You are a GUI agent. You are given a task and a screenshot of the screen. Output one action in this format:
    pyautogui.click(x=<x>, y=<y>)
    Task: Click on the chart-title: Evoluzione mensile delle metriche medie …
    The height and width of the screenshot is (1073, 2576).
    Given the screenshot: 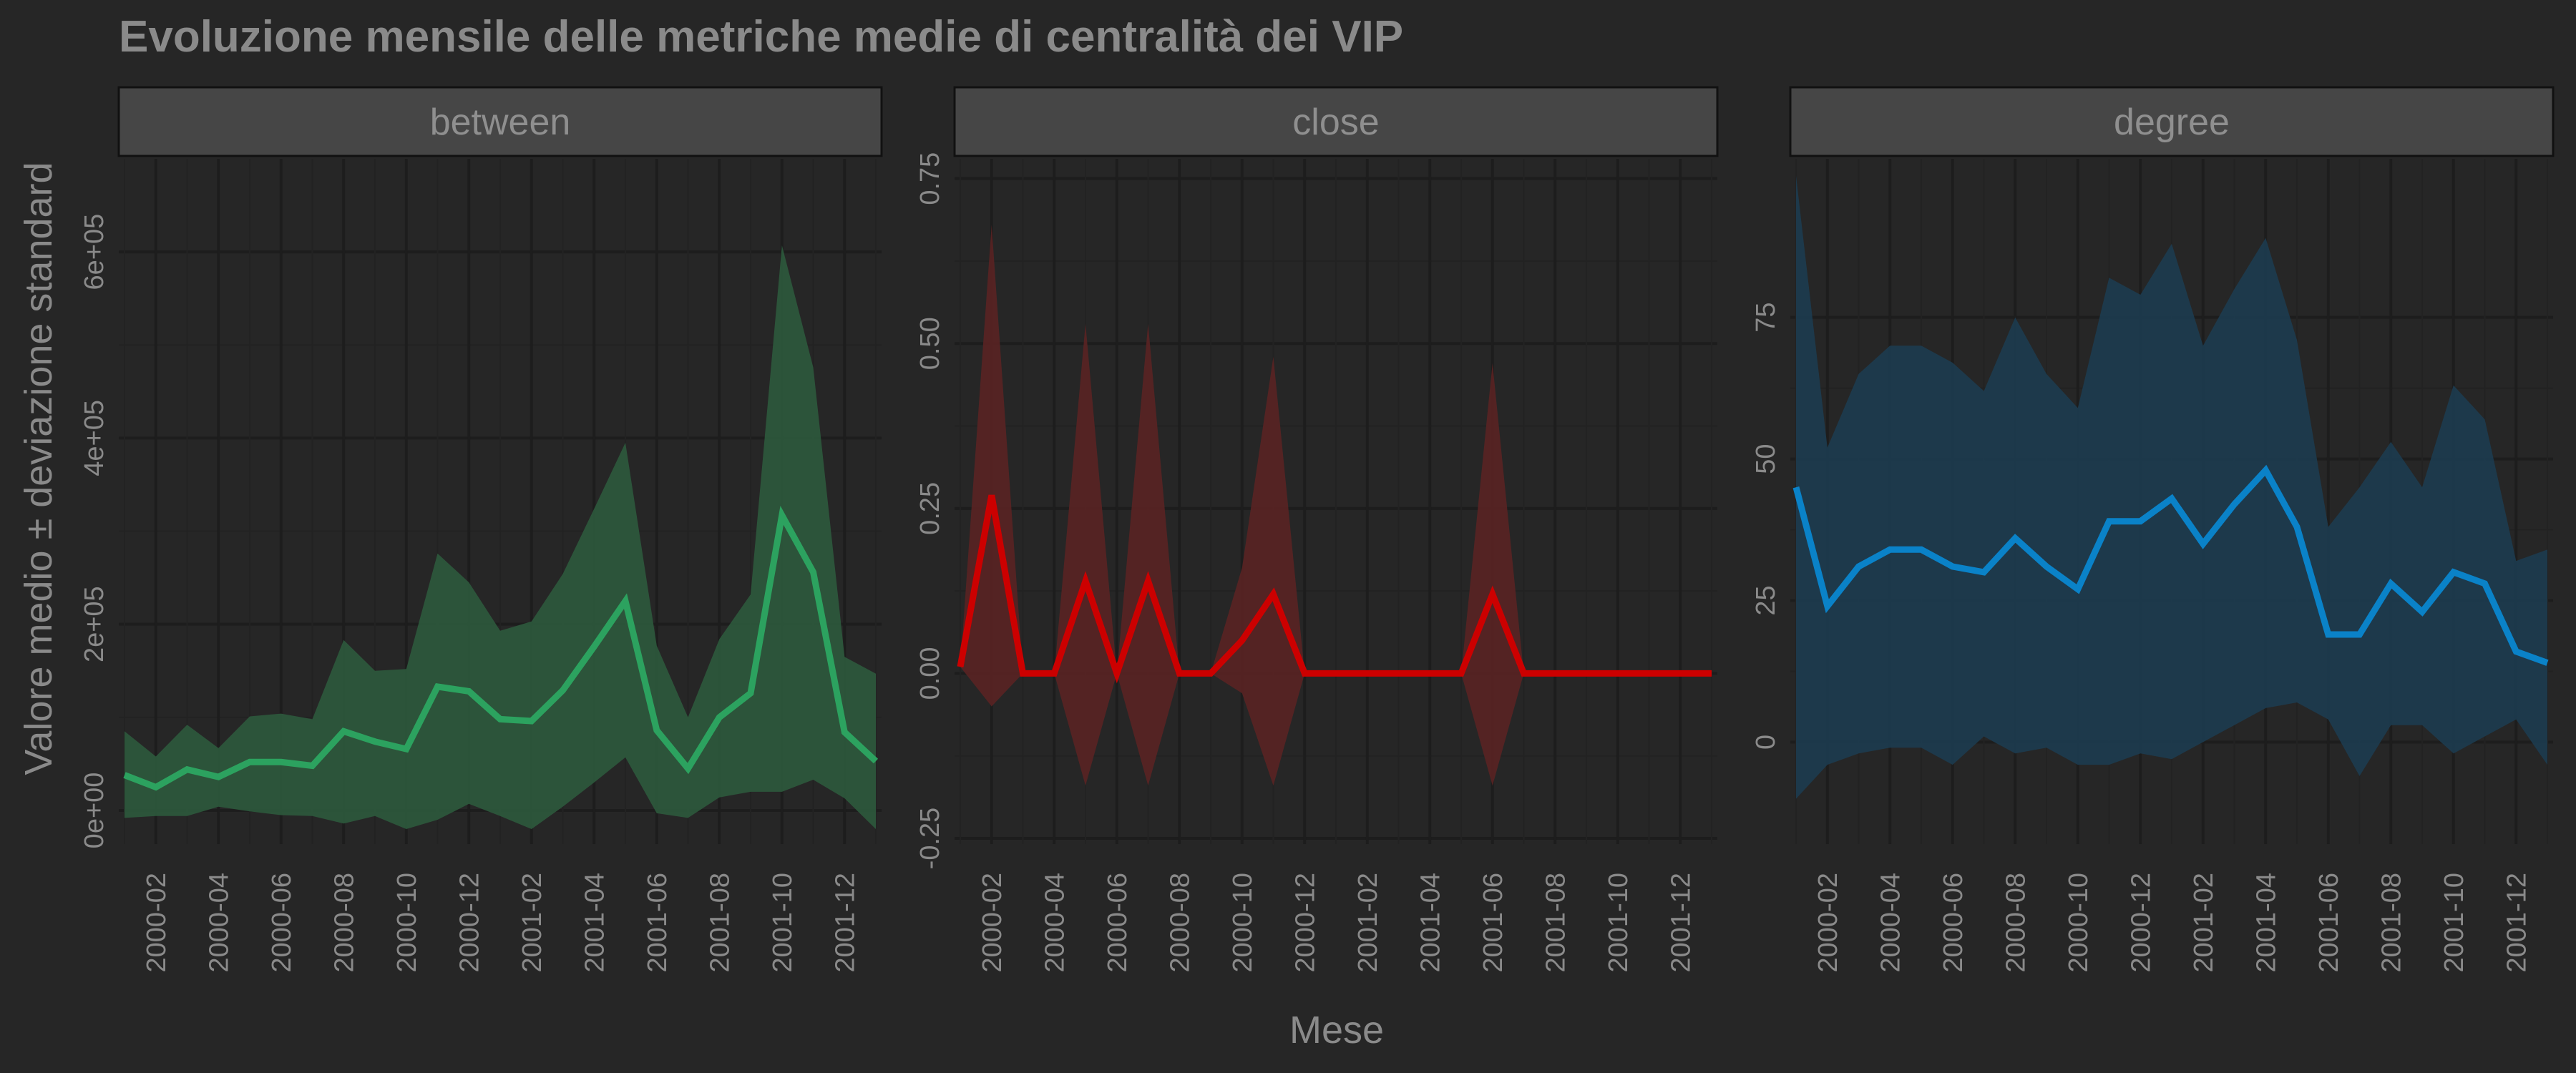 What is the action you would take?
    pyautogui.click(x=761, y=37)
    